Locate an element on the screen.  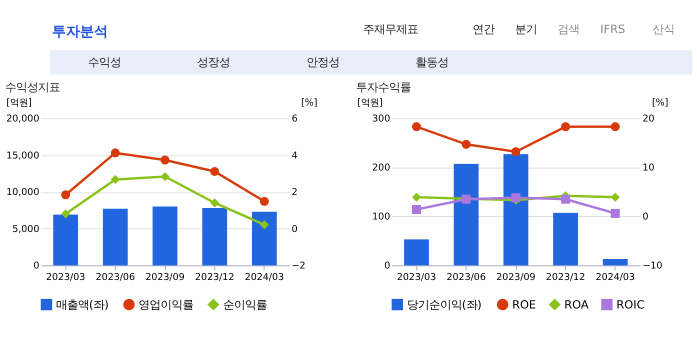
y-tick-label: 20,000 is located at coordinates (23, 119).